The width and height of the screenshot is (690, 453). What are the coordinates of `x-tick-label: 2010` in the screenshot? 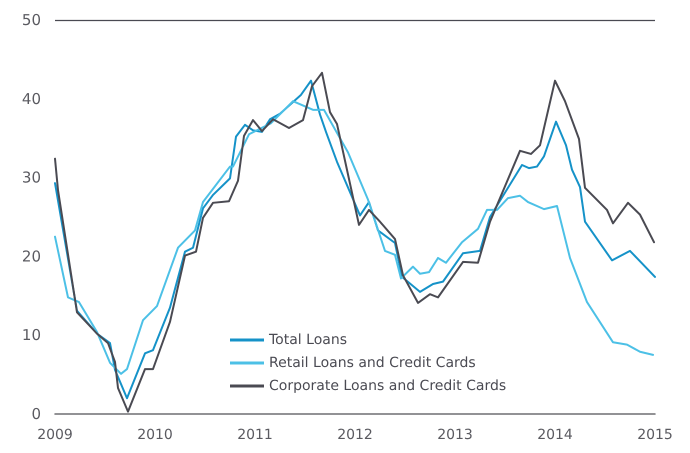 It's located at (155, 435).